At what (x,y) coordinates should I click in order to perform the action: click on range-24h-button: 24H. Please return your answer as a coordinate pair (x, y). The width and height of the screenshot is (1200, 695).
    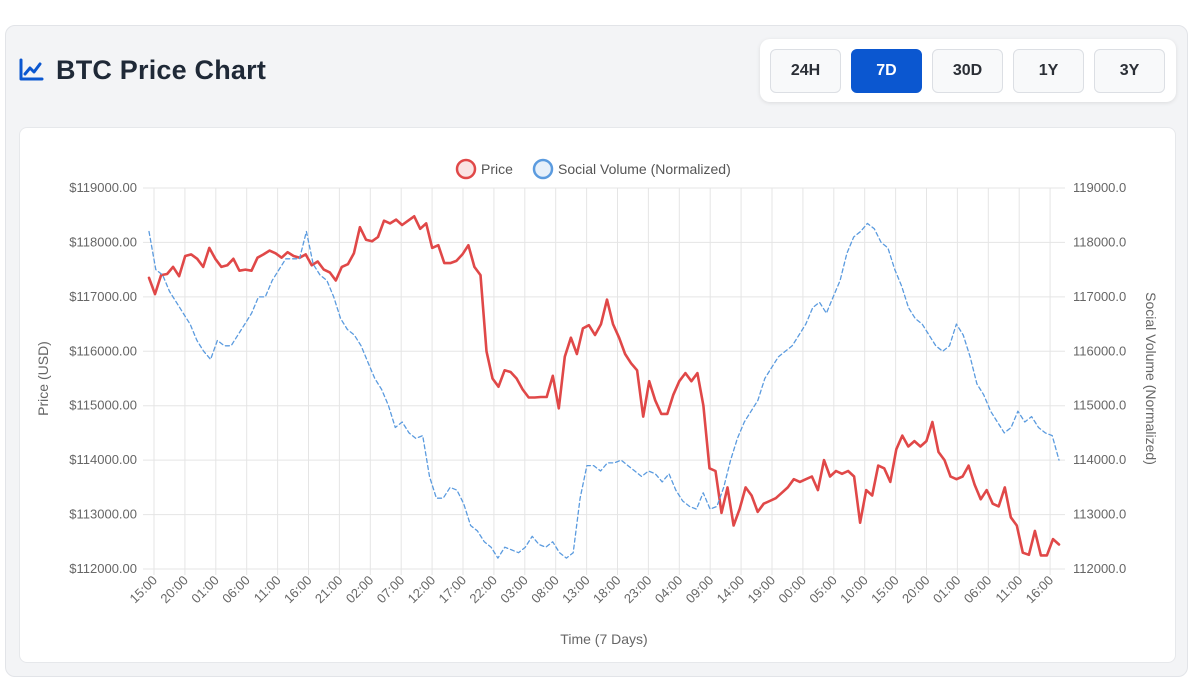
    Looking at the image, I should click on (805, 71).